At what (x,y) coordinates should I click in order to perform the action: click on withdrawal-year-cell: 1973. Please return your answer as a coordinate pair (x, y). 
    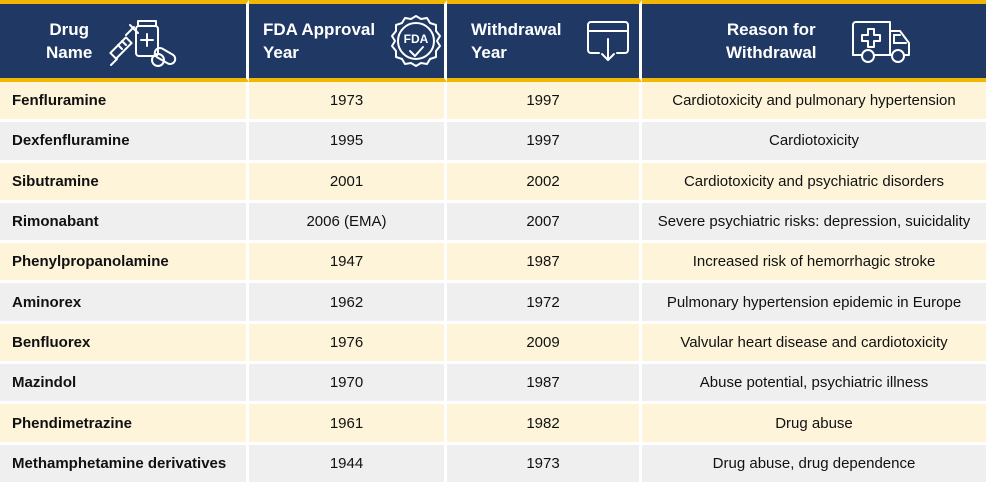
    Looking at the image, I should click on (544, 464).